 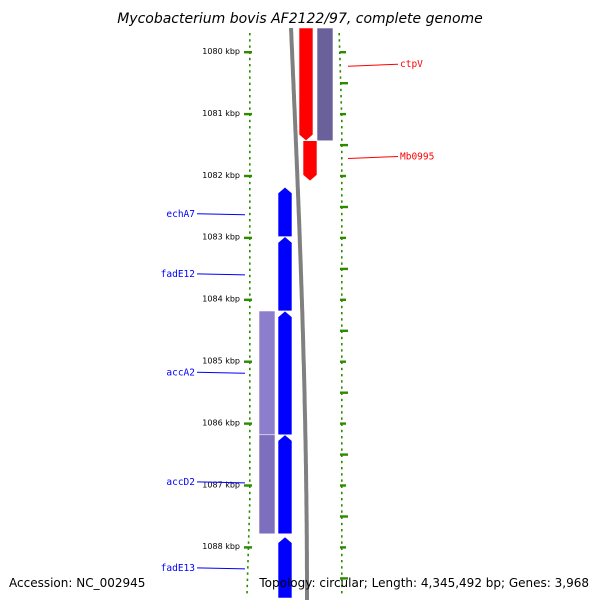 What do you see at coordinates (267, 484) in the screenshot?
I see `cds-block` at bounding box center [267, 484].